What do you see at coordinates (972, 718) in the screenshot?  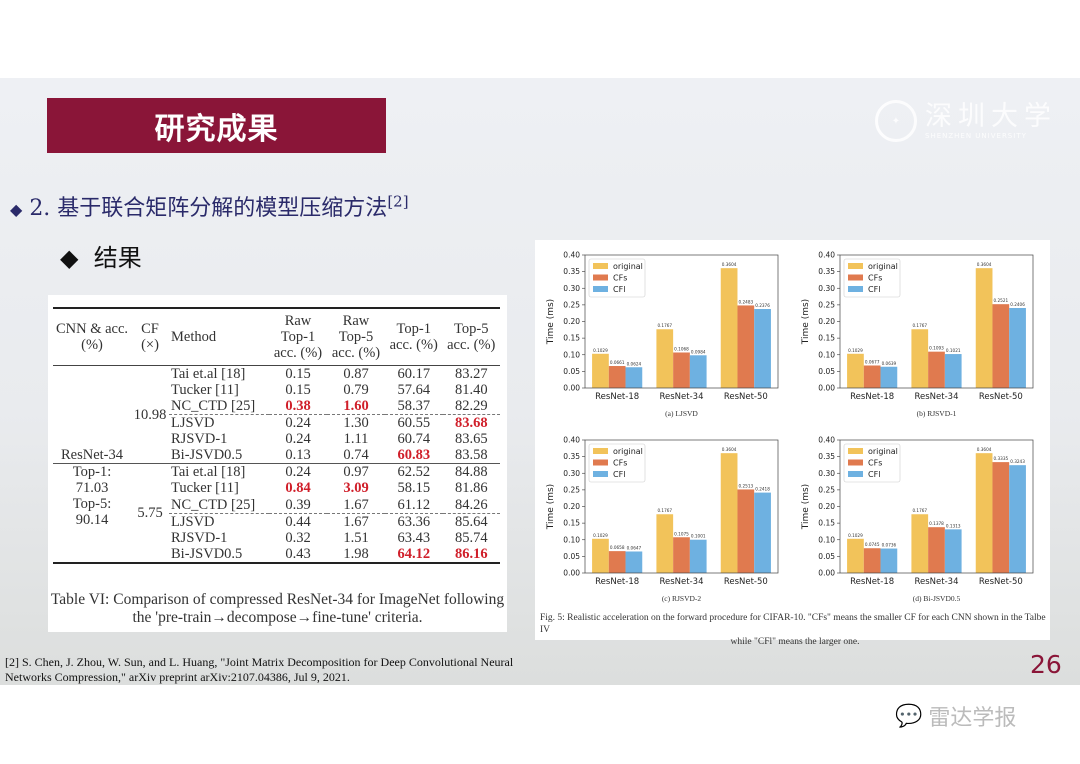 I see `watermark-text: 雷达学报` at bounding box center [972, 718].